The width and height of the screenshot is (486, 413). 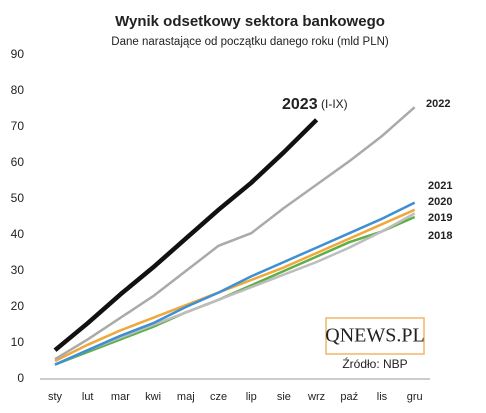 I want to click on x-tick-label: wrz, so click(x=316, y=397).